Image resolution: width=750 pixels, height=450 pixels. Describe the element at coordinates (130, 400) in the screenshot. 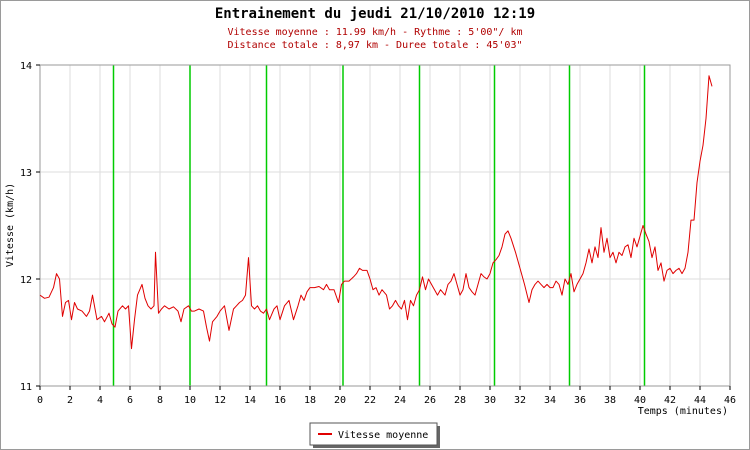

I see `x-tick-label: 6` at that location.